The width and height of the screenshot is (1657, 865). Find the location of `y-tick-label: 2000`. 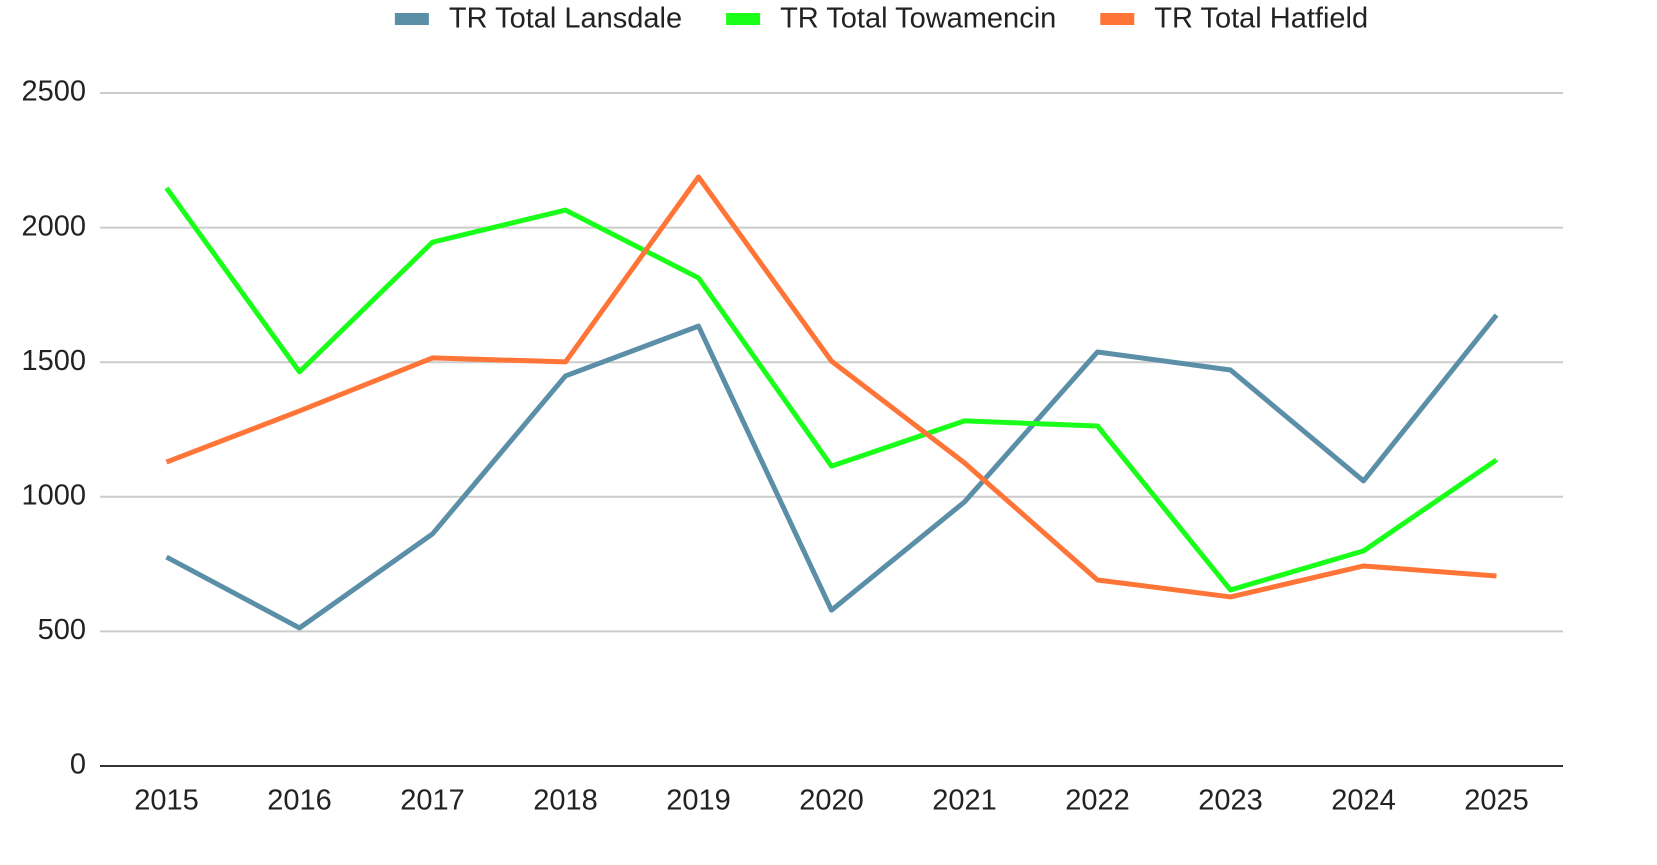

y-tick-label: 2000 is located at coordinates (53, 226).